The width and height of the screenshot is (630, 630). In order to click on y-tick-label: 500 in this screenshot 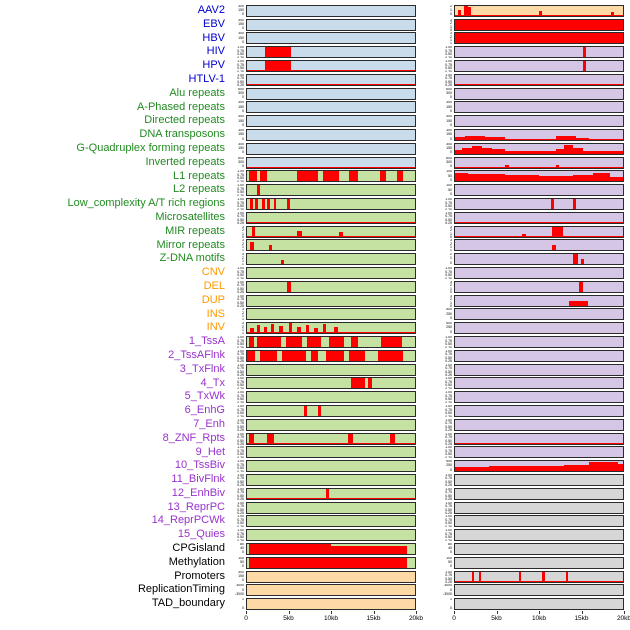, I will do `click(449, 462)`.